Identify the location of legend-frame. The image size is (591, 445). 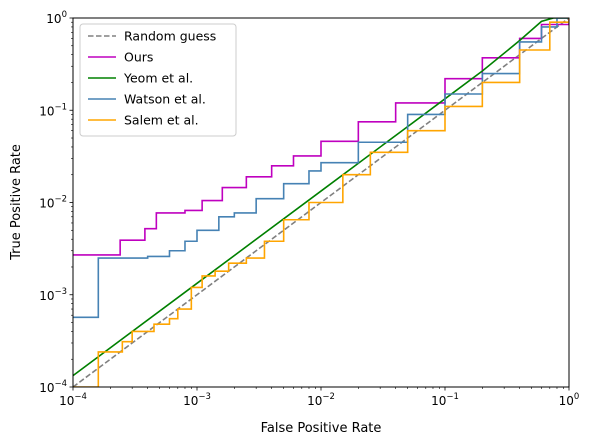
(158, 80).